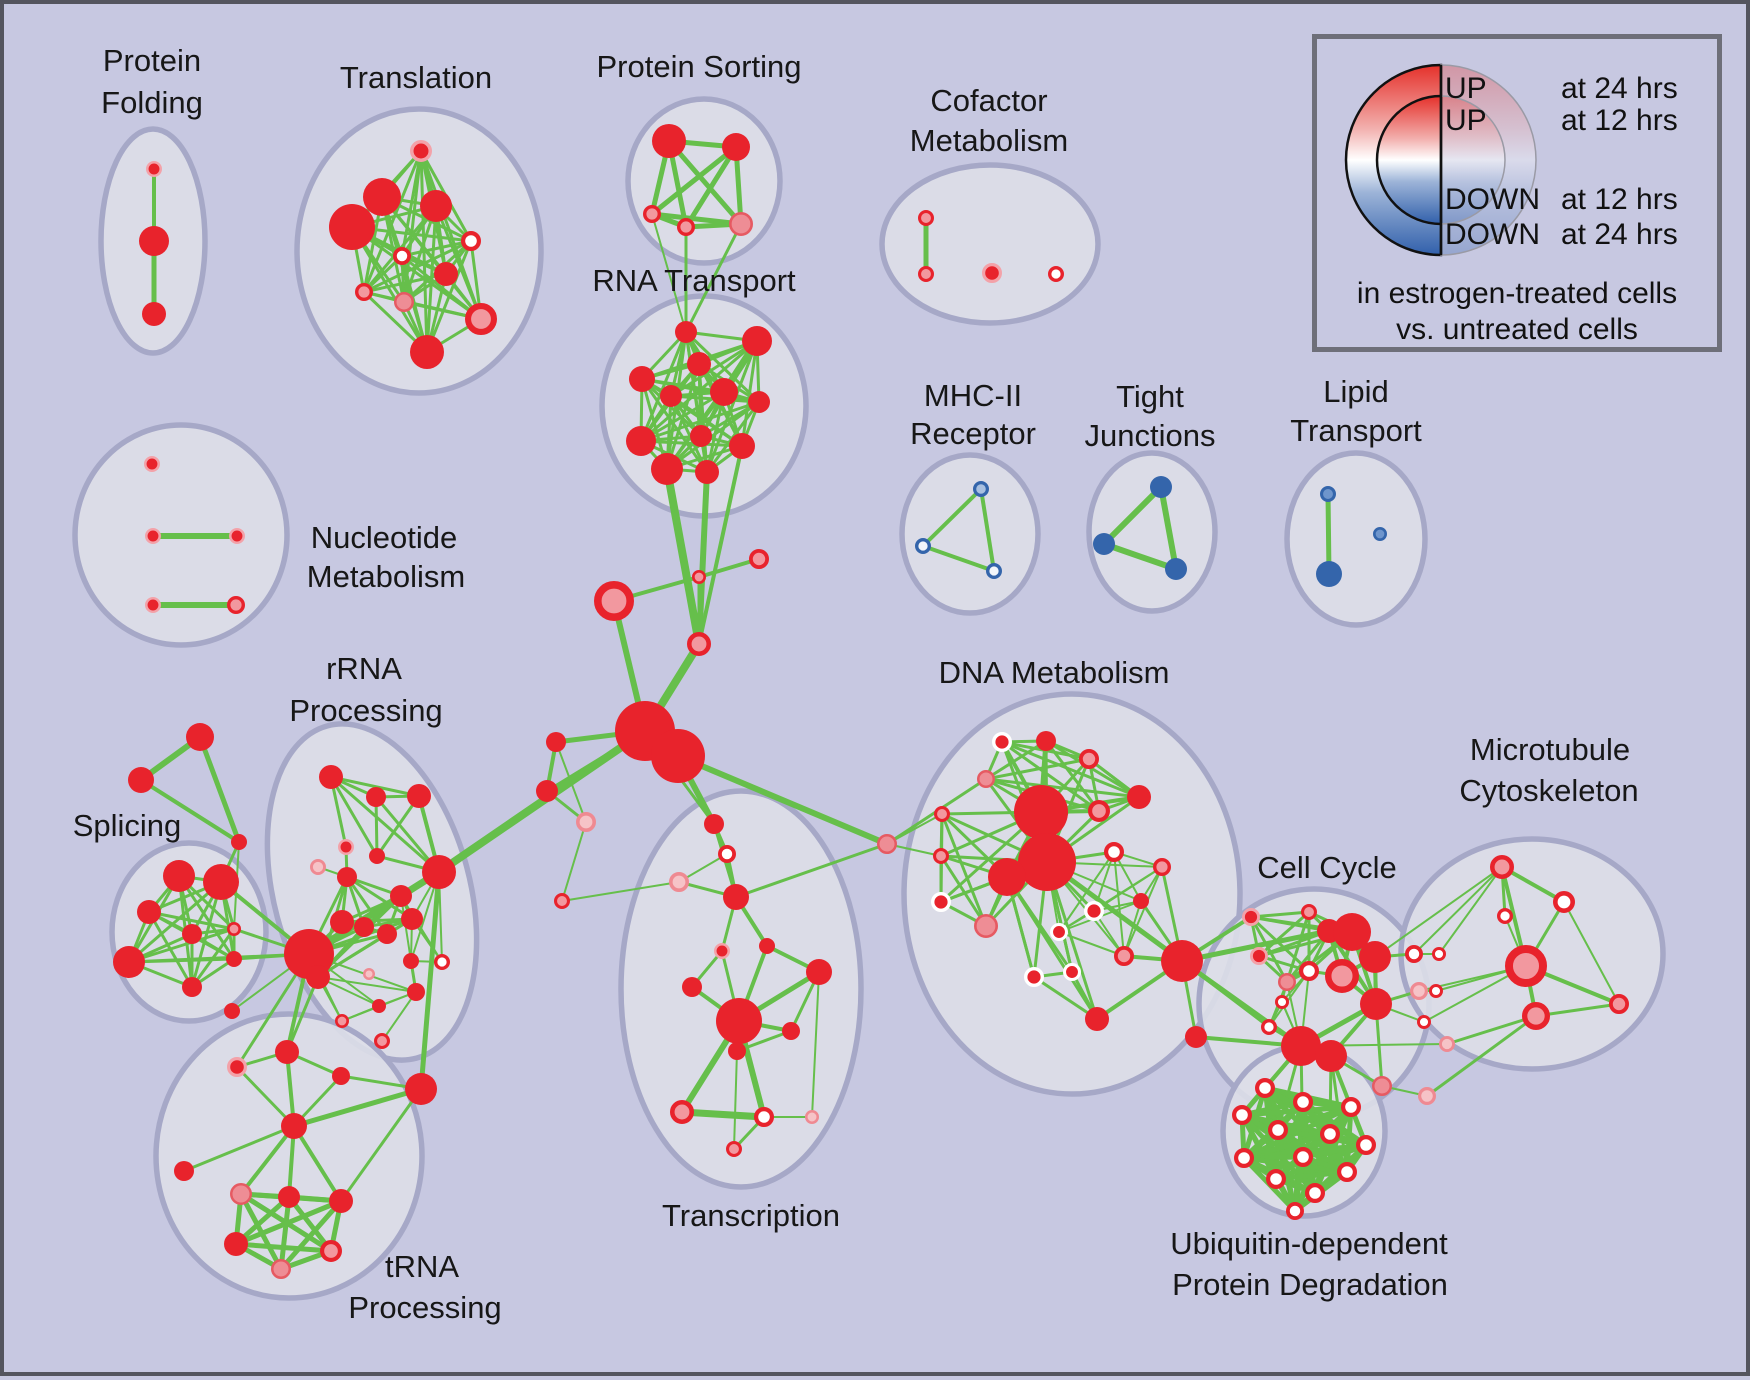 The height and width of the screenshot is (1380, 1750). Describe the element at coordinates (1409, 160) in the screenshot. I see `legend-inner-left-half` at that location.